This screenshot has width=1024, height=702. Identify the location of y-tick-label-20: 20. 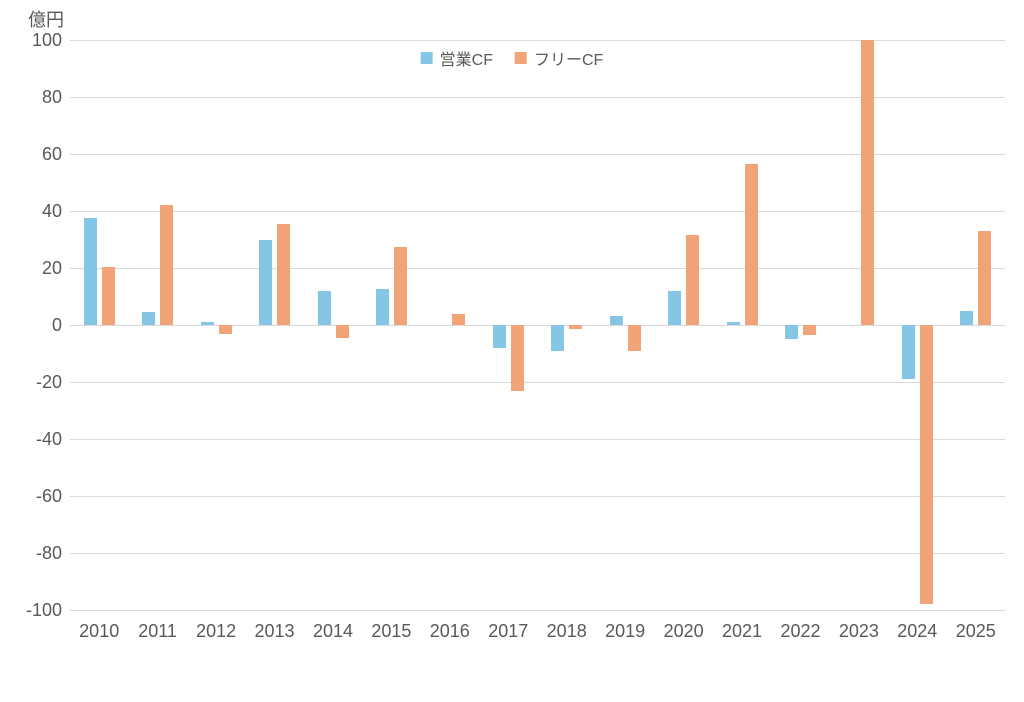
(51, 268).